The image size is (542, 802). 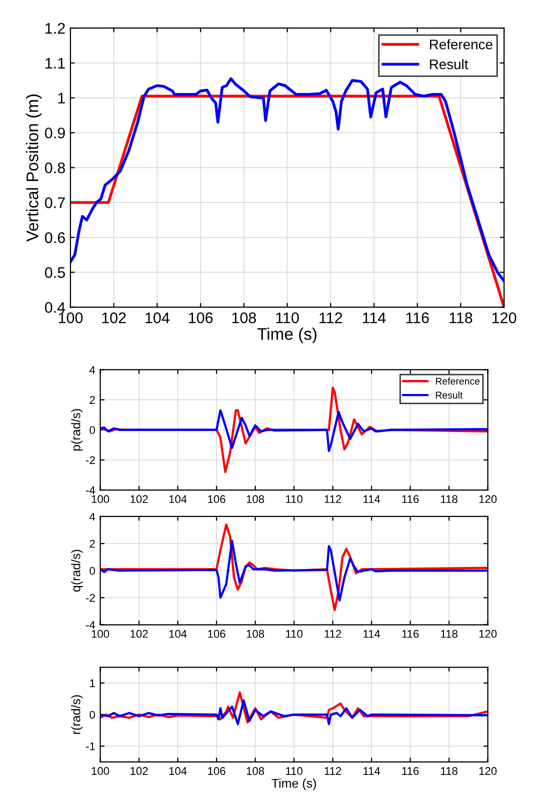 What do you see at coordinates (55, 307) in the screenshot?
I see `y-tick-label: 0.4` at bounding box center [55, 307].